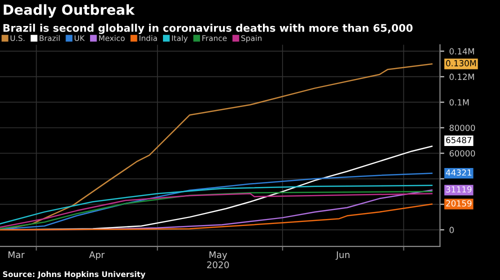 This screenshot has width=500, height=280. What do you see at coordinates (218, 259) in the screenshot?
I see `x-tick-label: May 2020` at bounding box center [218, 259].